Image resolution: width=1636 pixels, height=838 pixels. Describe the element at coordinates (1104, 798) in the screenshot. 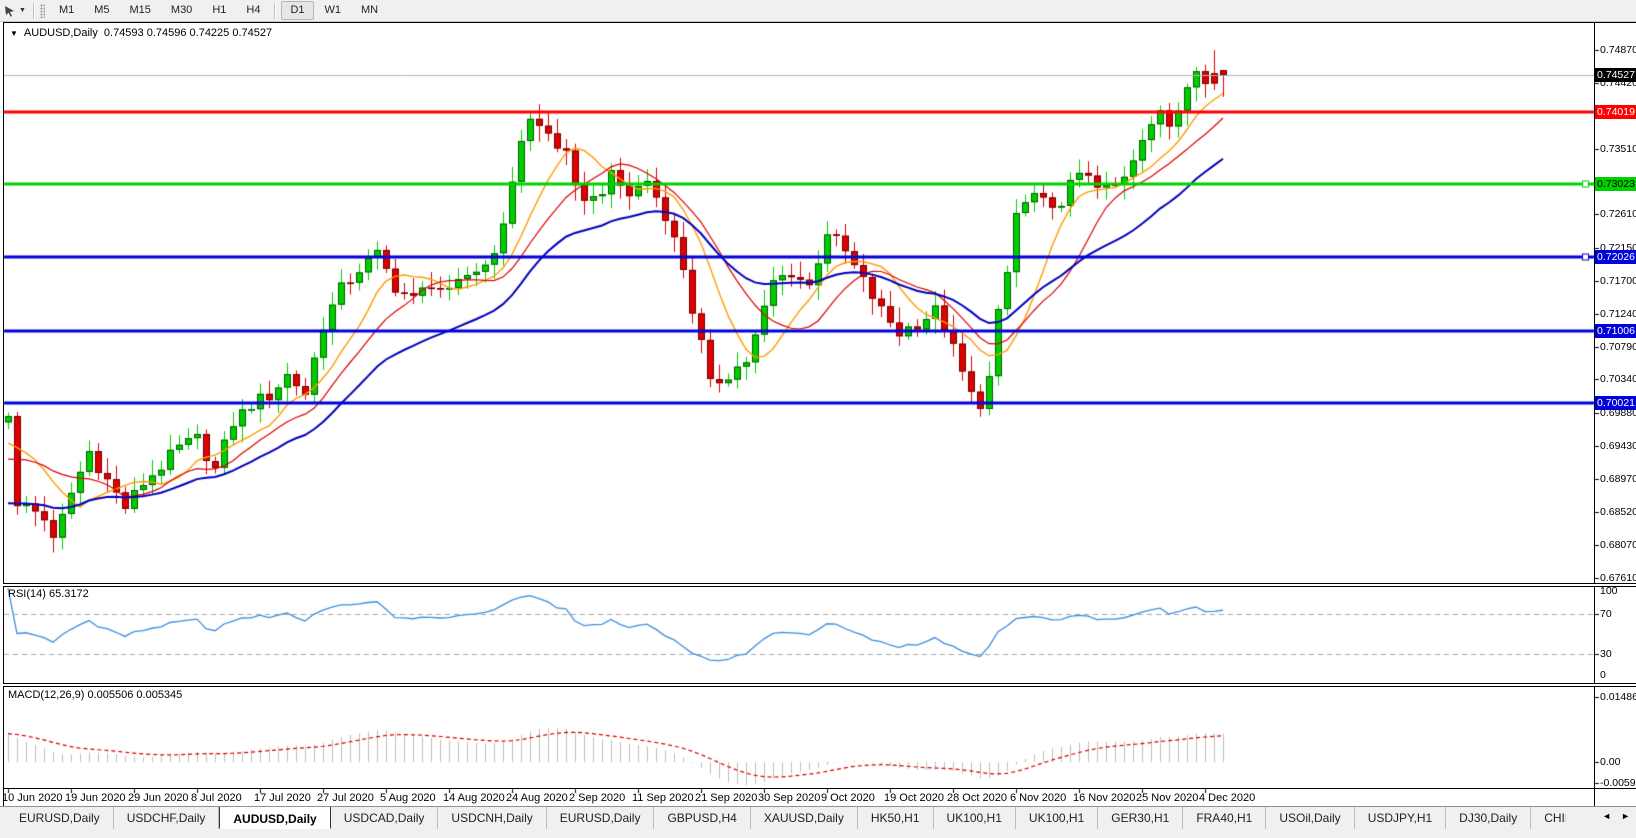

I see `date-axis-label: 16 Nov 2020` at that location.